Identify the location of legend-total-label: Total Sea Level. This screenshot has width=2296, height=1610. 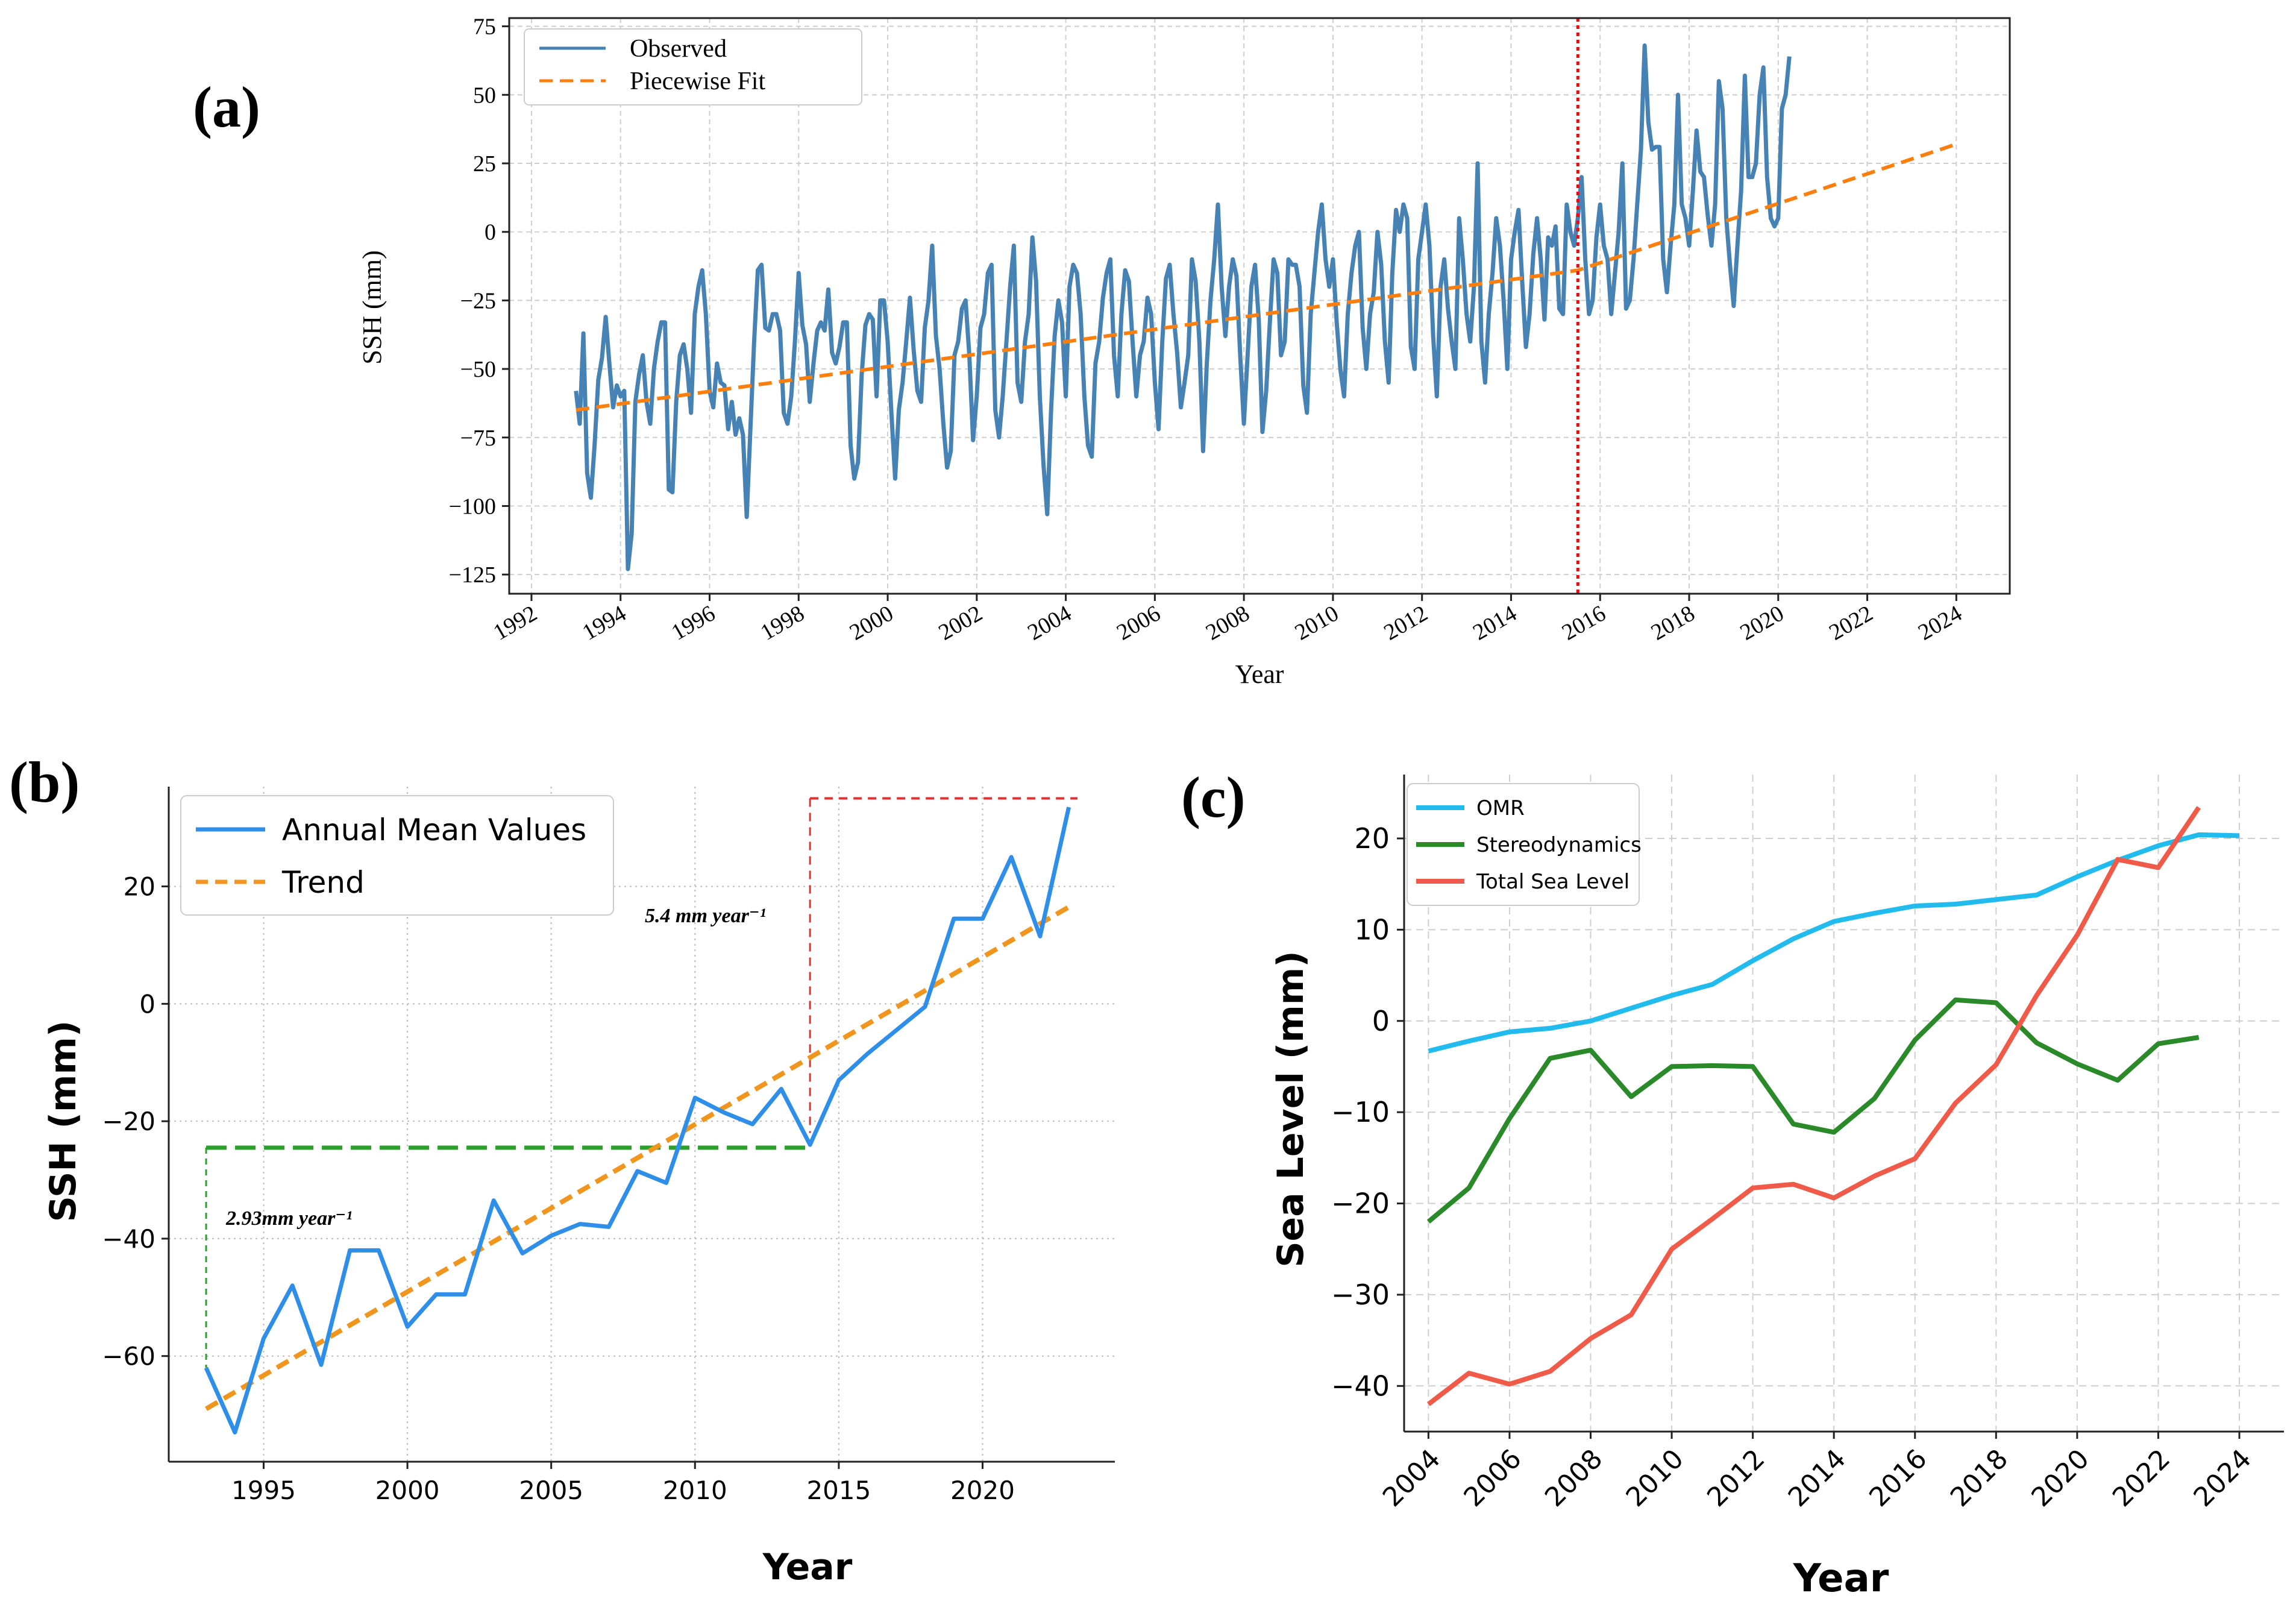
(1553, 882).